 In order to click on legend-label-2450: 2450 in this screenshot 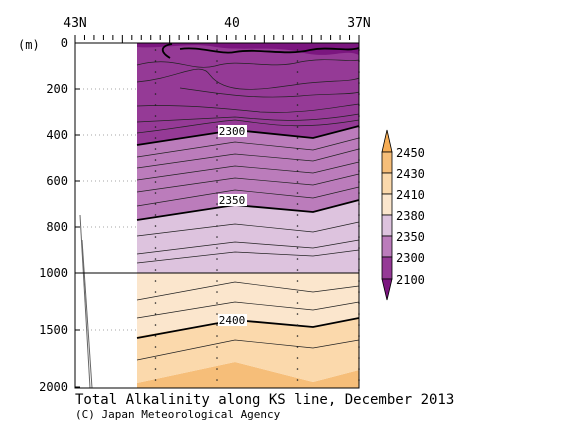, I will do `click(410, 153)`.